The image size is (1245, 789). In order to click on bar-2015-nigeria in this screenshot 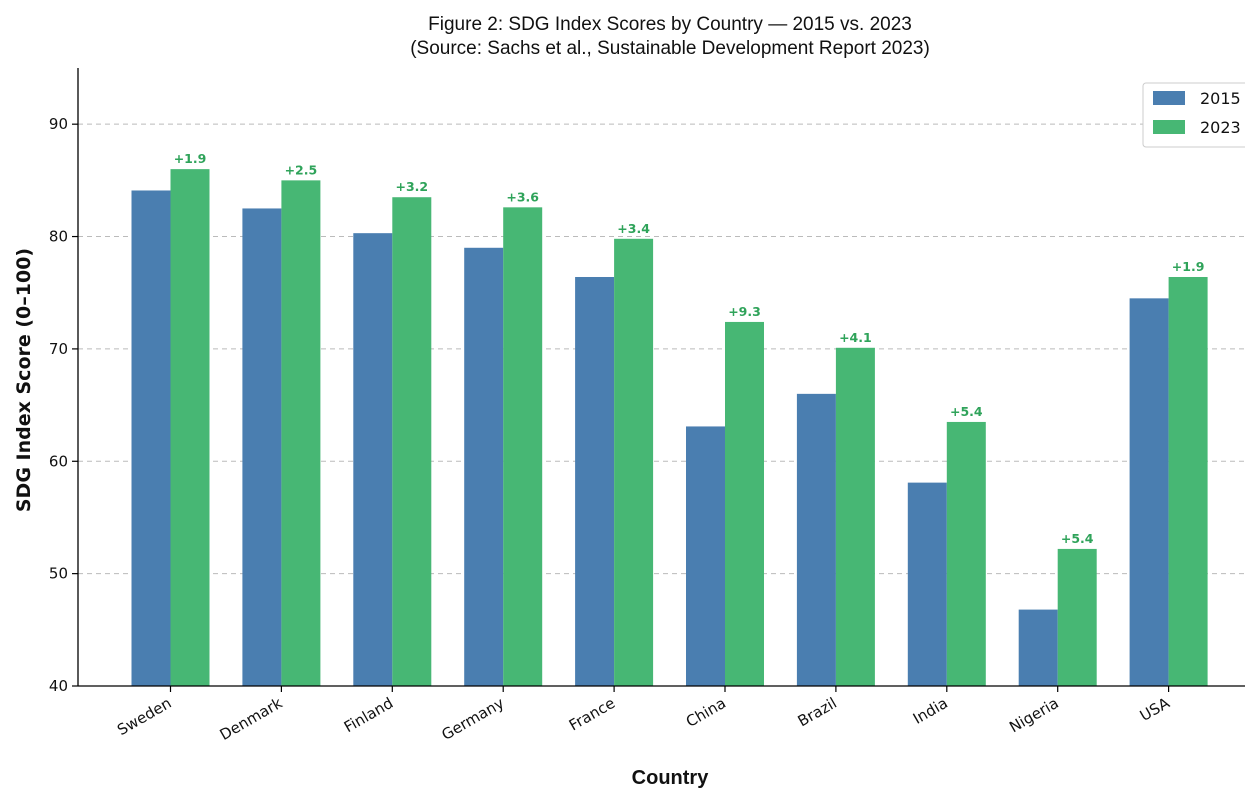, I will do `click(1038, 647)`.